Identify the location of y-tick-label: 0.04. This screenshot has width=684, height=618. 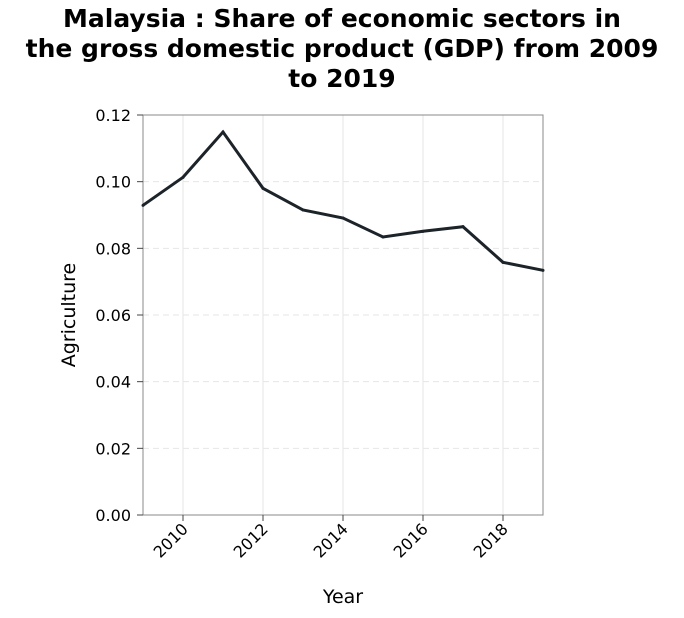
(113, 382).